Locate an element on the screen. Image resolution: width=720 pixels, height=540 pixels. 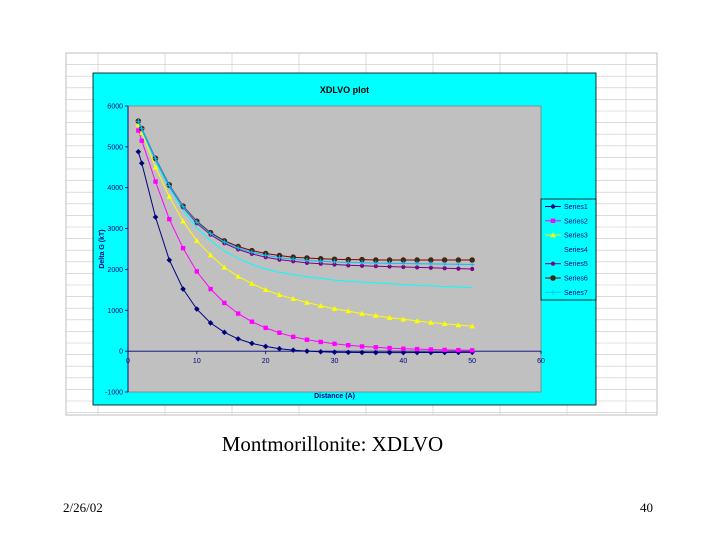
series-line is located at coordinates (305, 205).